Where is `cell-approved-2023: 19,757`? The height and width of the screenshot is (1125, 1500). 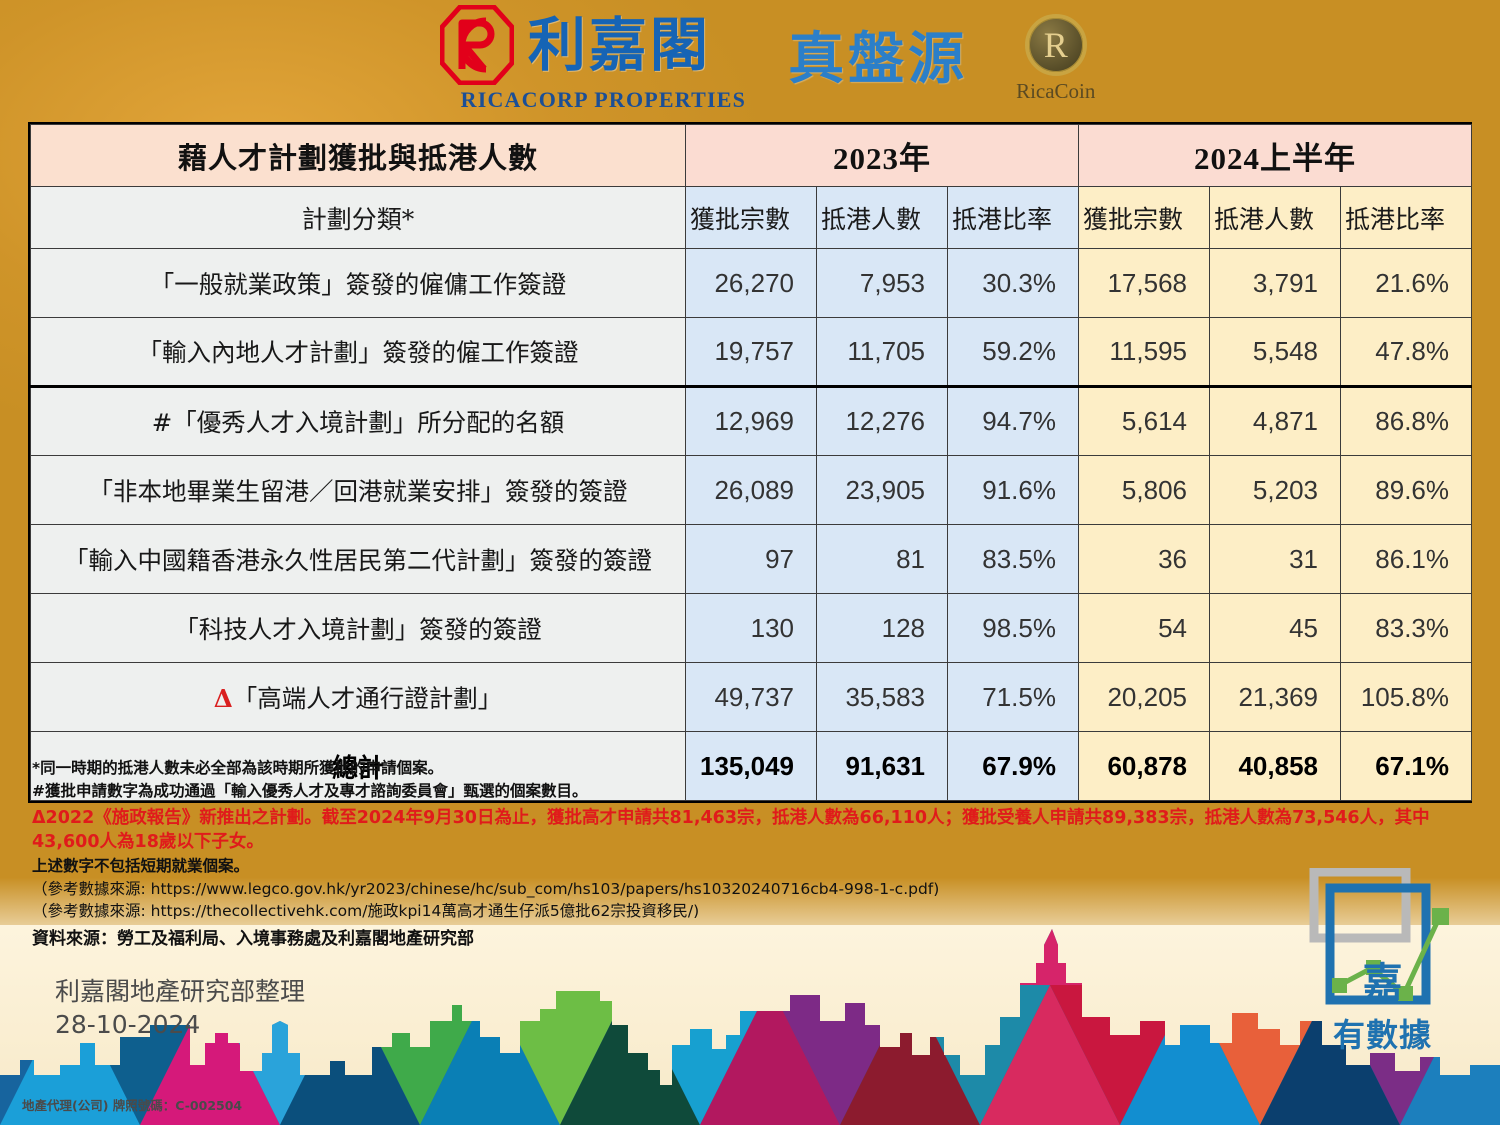 cell-approved-2023: 19,757 is located at coordinates (751, 352).